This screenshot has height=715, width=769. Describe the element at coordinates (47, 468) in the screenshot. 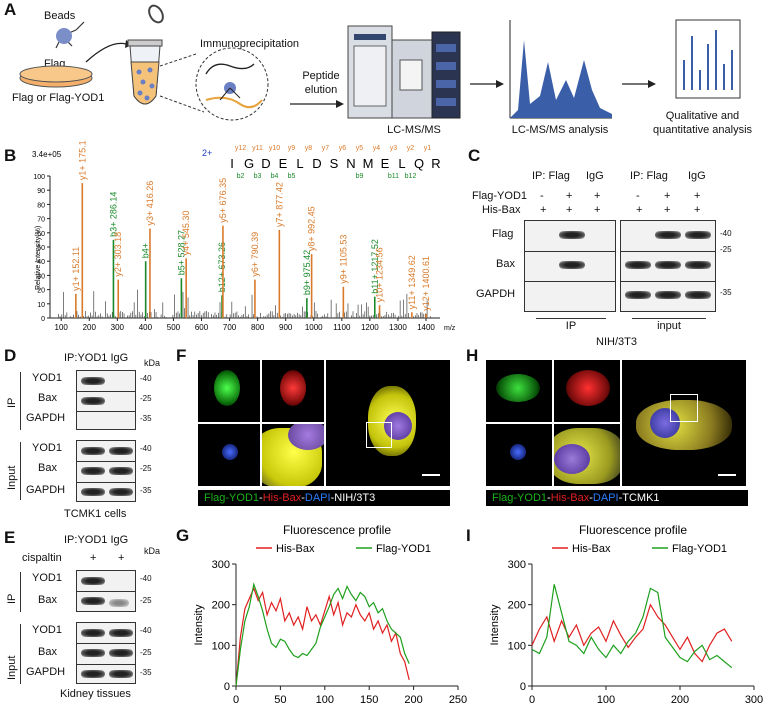

I see `d-input-row-bax: Bax` at that location.